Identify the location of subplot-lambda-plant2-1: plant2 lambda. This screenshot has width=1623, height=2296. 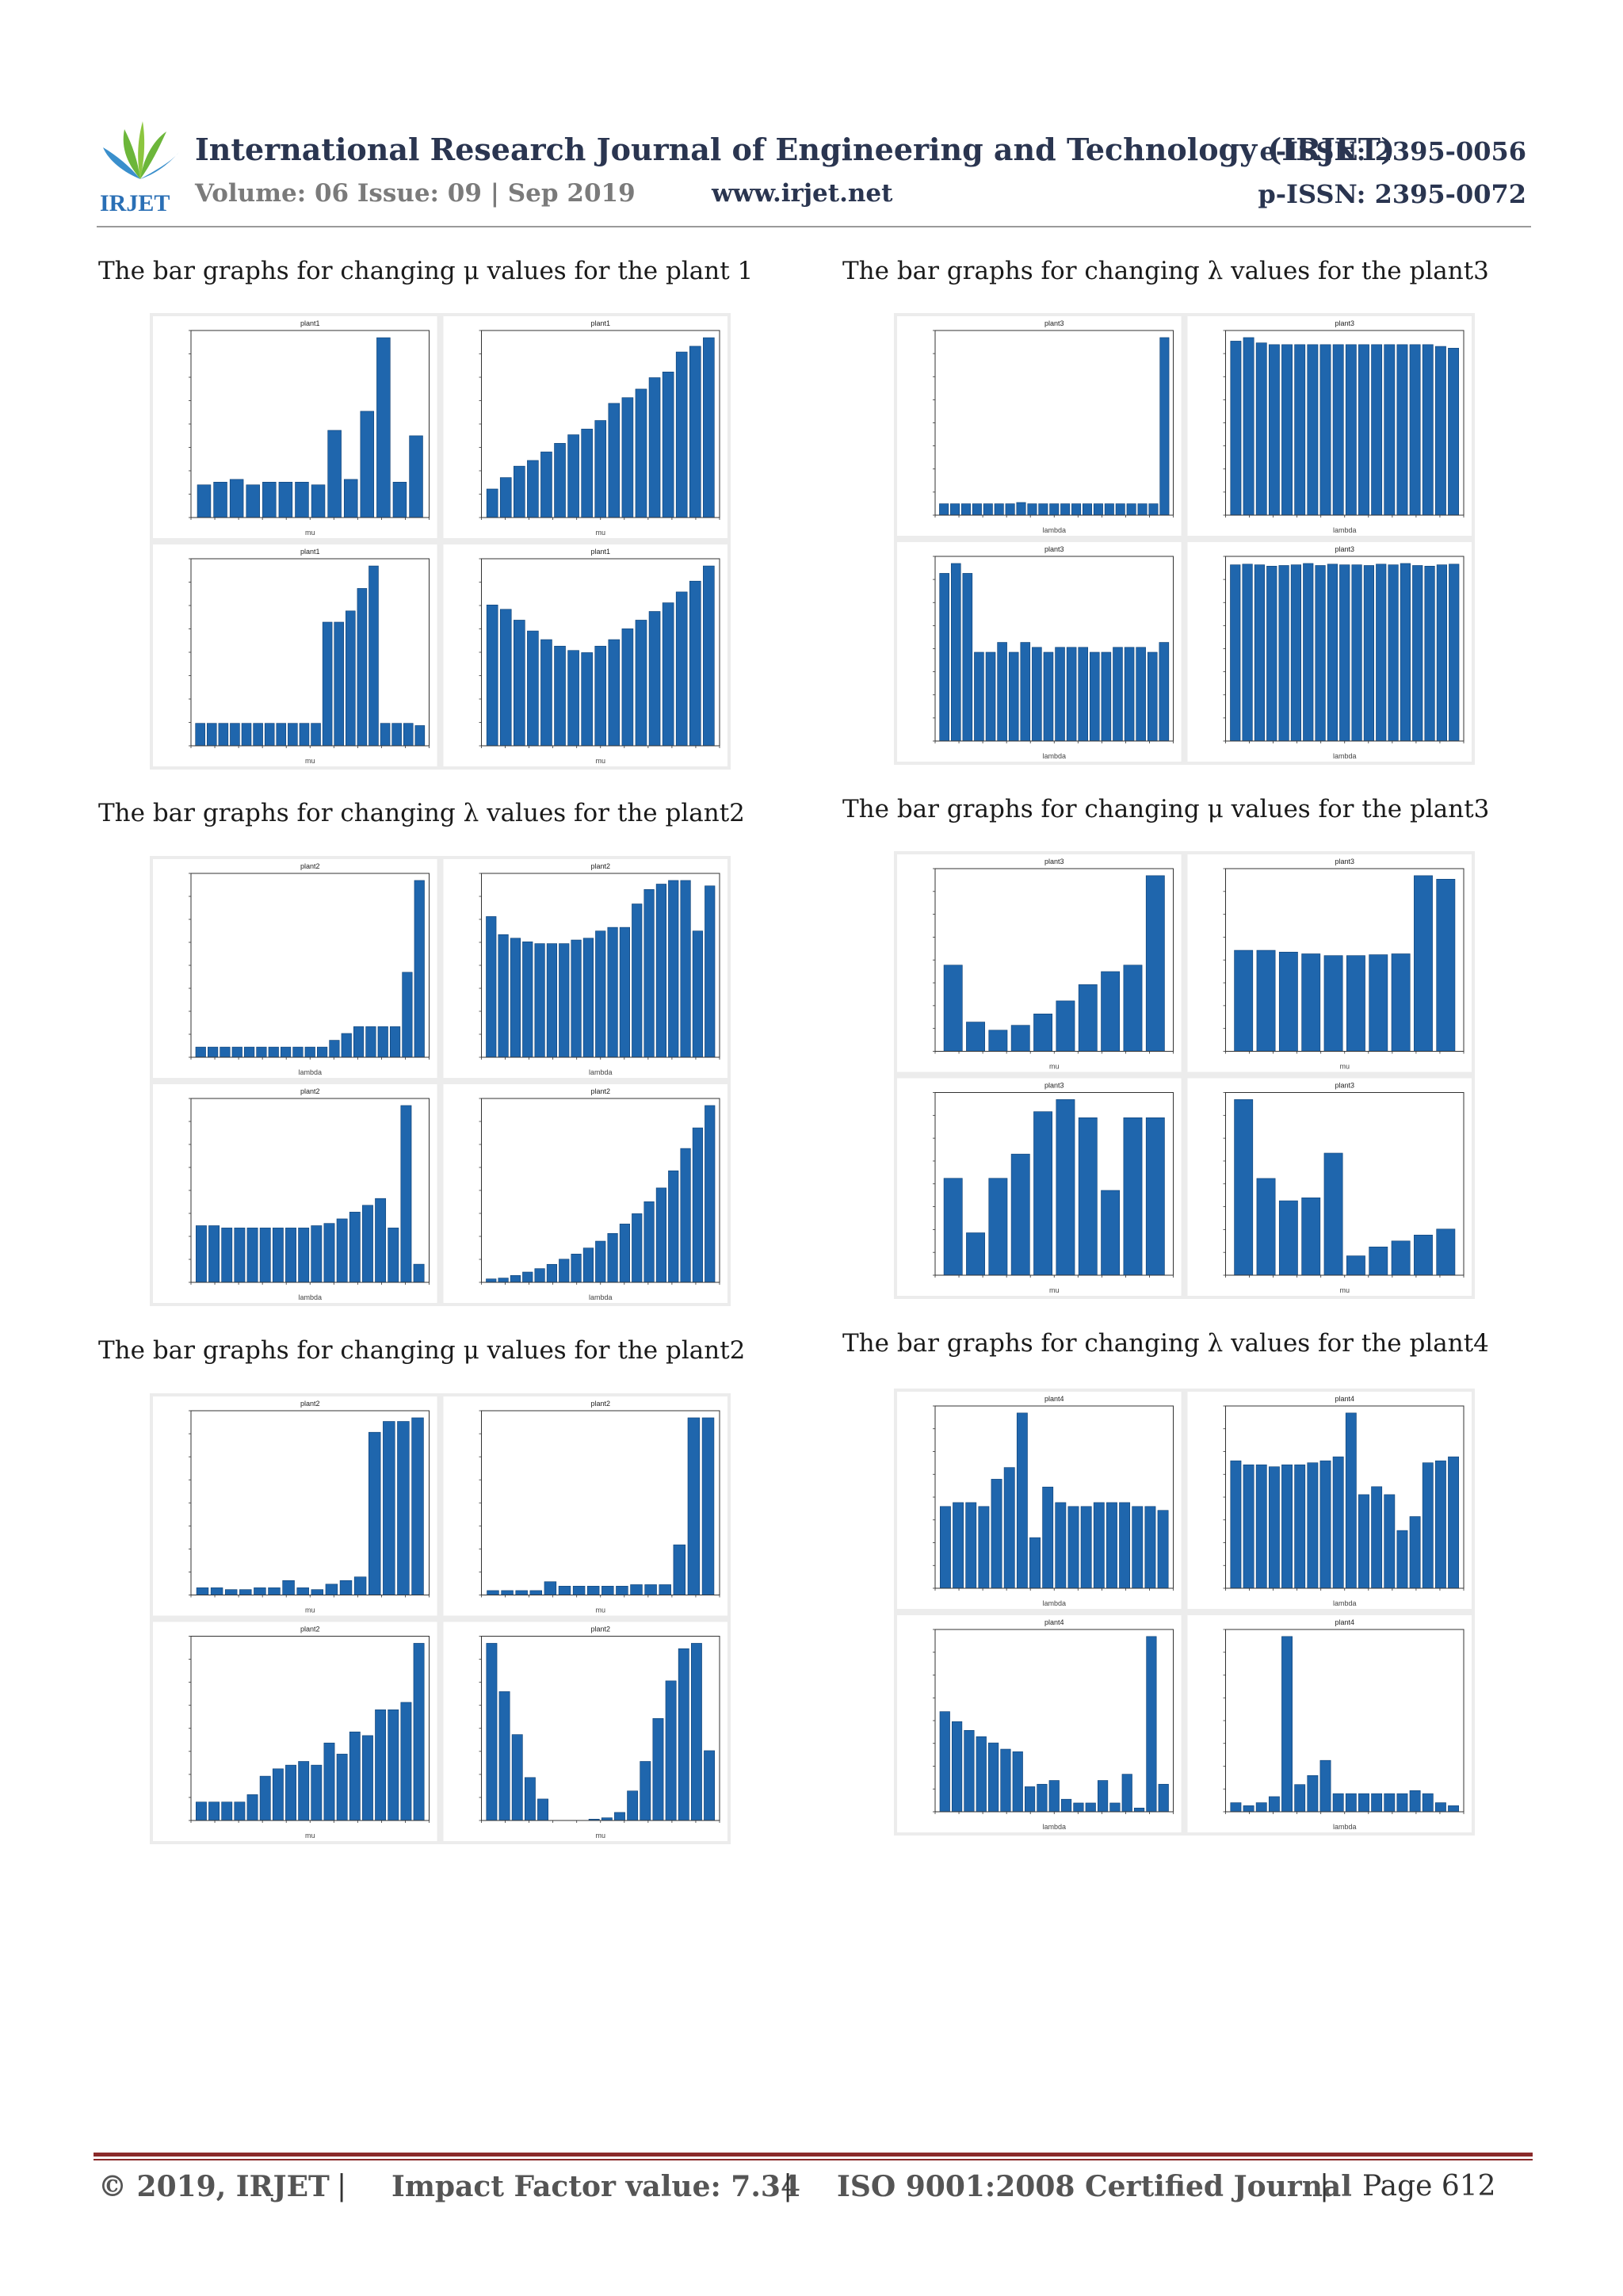
(295, 968).